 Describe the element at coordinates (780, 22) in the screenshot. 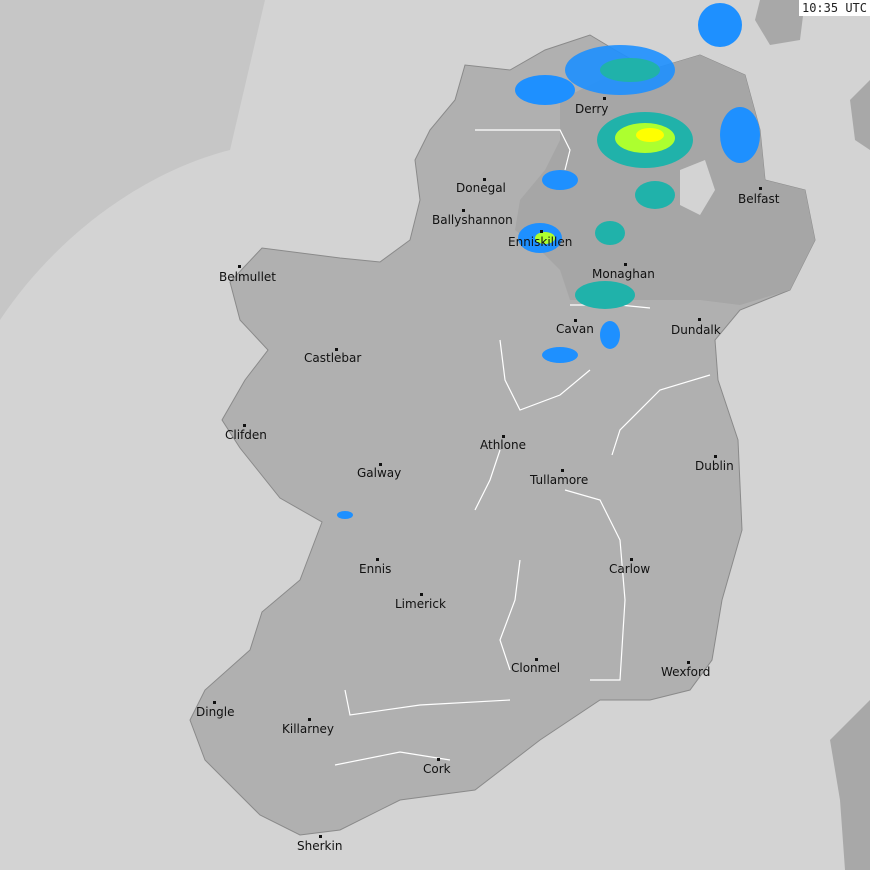

I see `scotland-landmass` at that location.